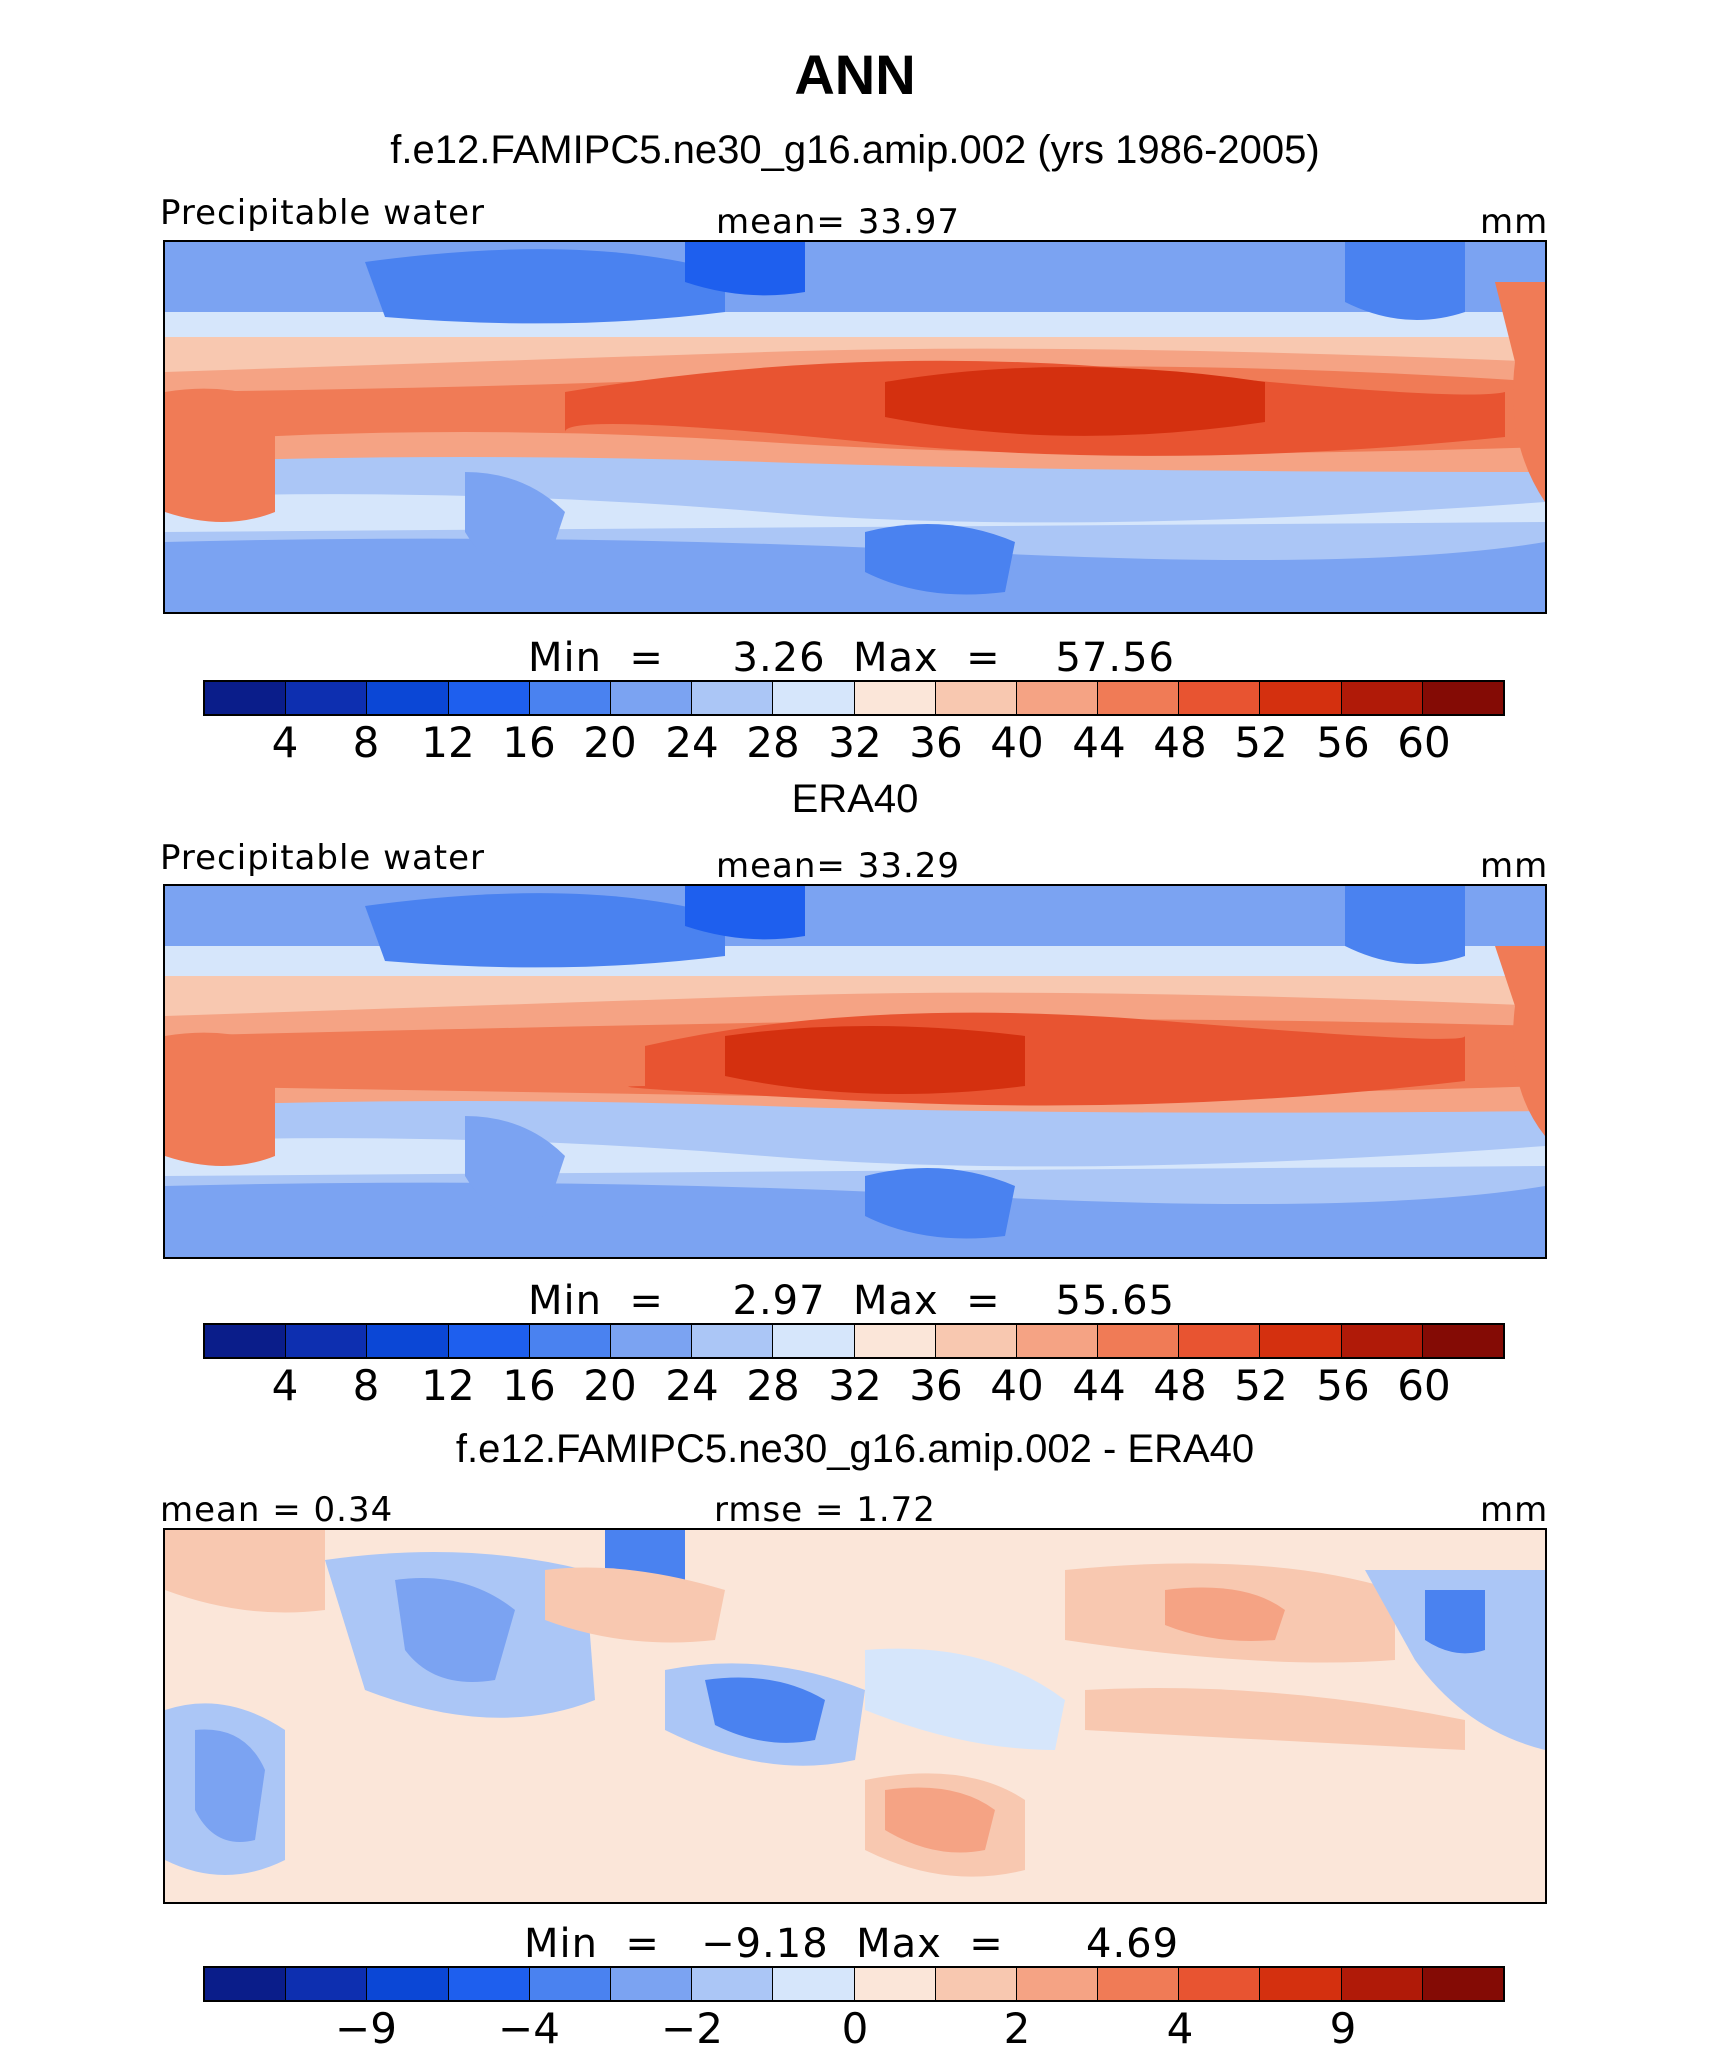 The height and width of the screenshot is (2053, 1710). What do you see at coordinates (366, 1385) in the screenshot?
I see `panel2-colorbar-tick: 8` at bounding box center [366, 1385].